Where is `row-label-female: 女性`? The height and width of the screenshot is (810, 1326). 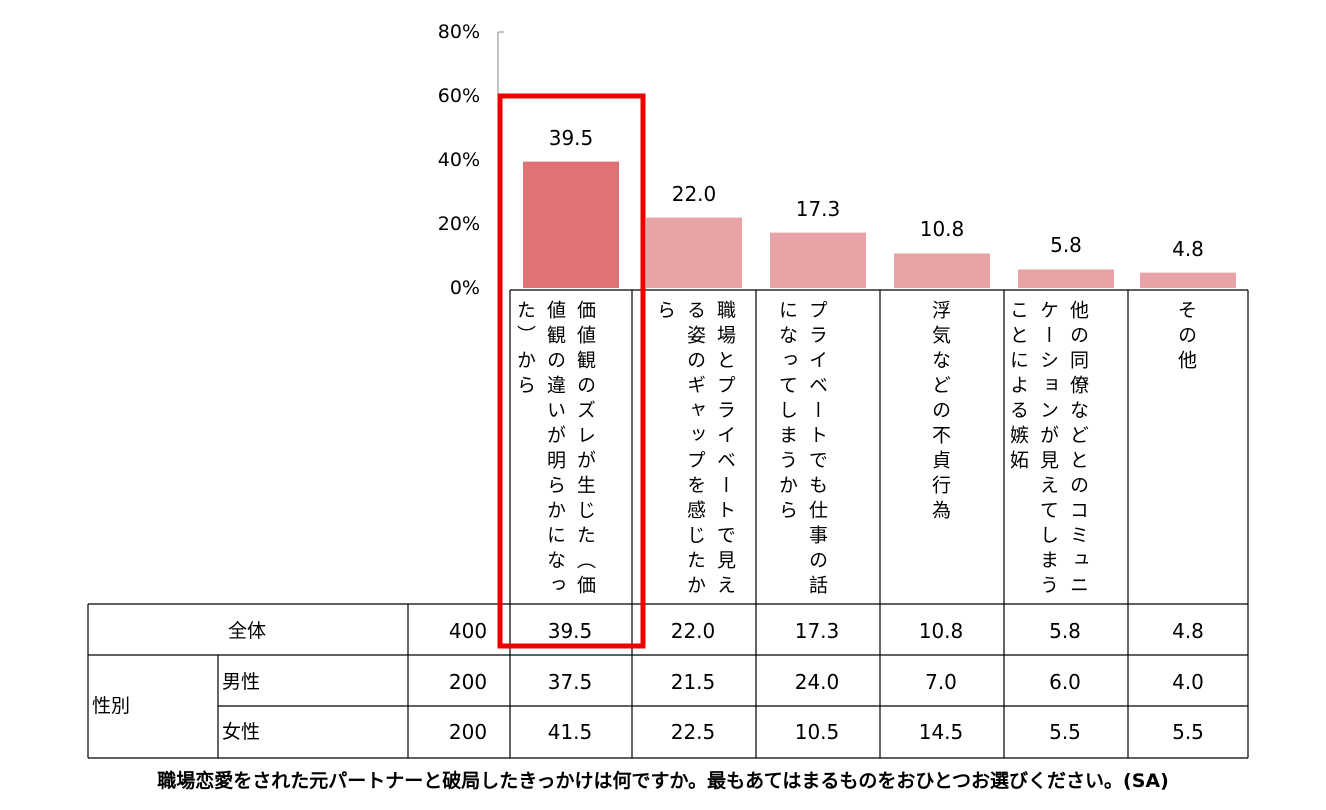
row-label-female: 女性 is located at coordinates (241, 732).